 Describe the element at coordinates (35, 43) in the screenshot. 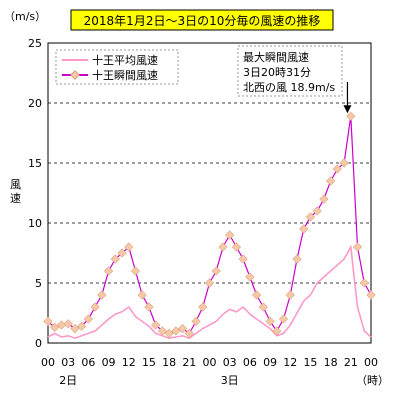

I see `y-tick-label: 25` at that location.